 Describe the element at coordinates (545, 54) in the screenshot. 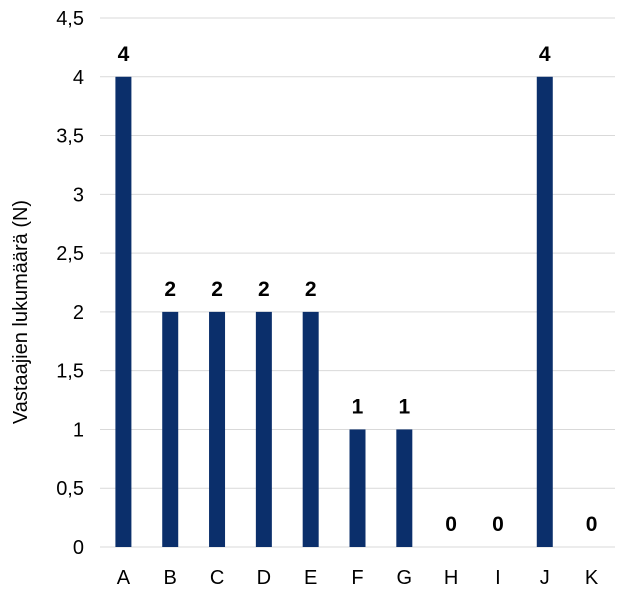

I see `data-label-J: 4` at that location.